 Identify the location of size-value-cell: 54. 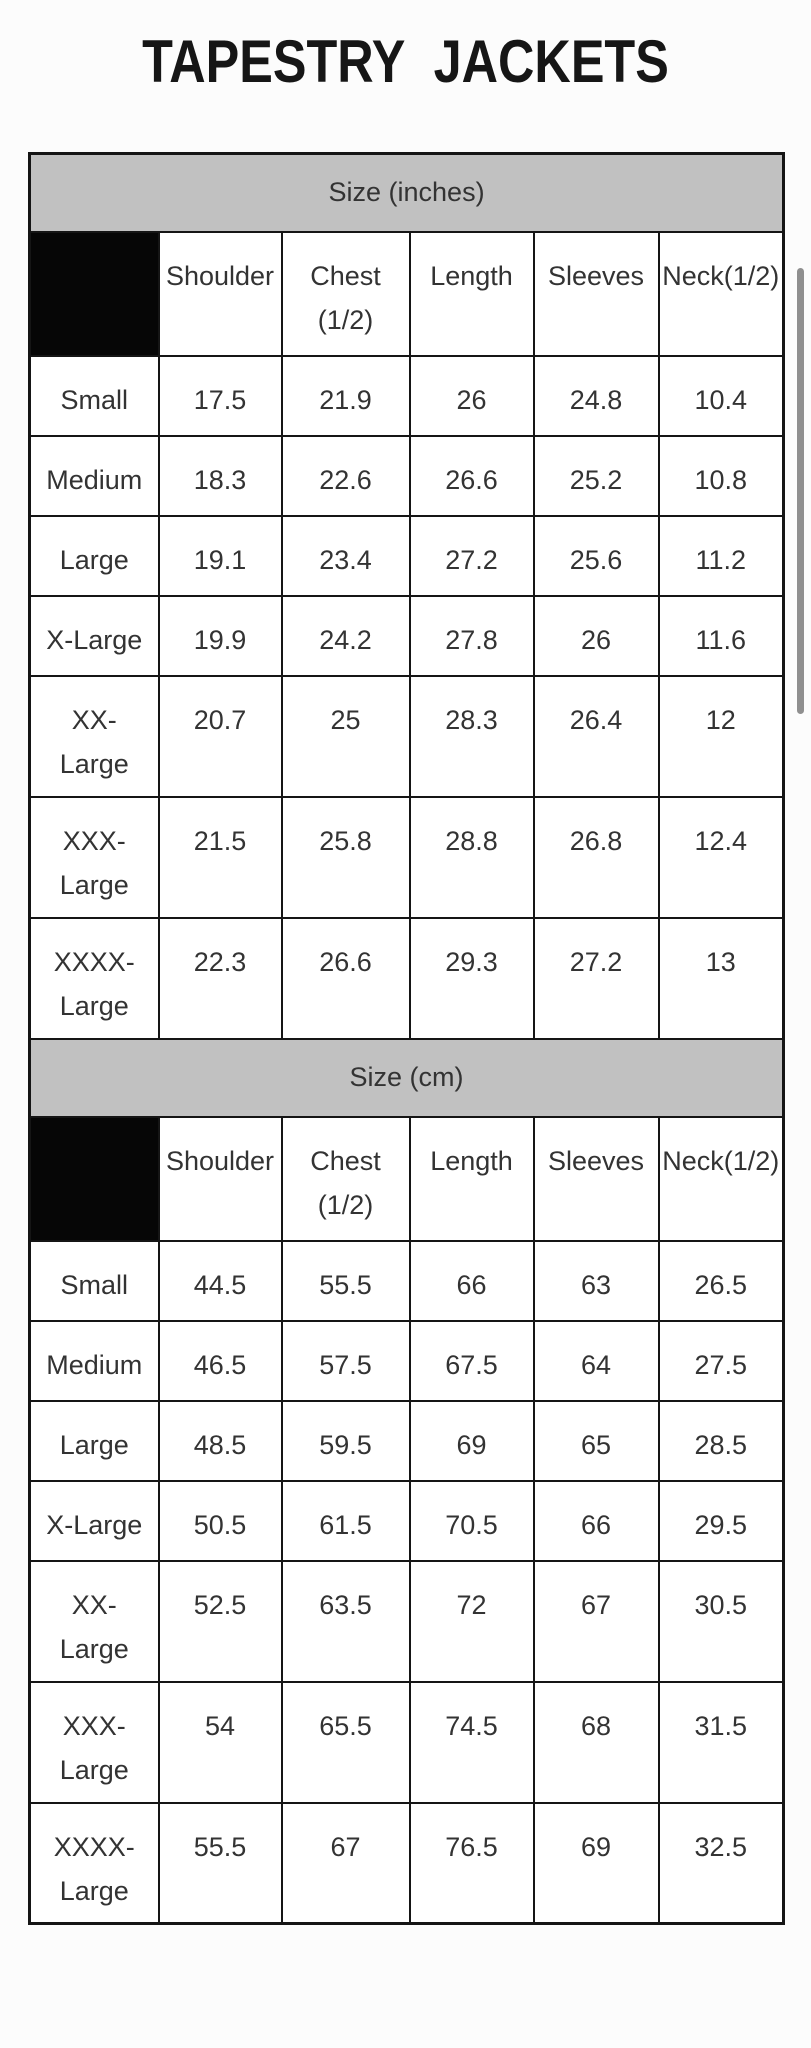
(220, 1742).